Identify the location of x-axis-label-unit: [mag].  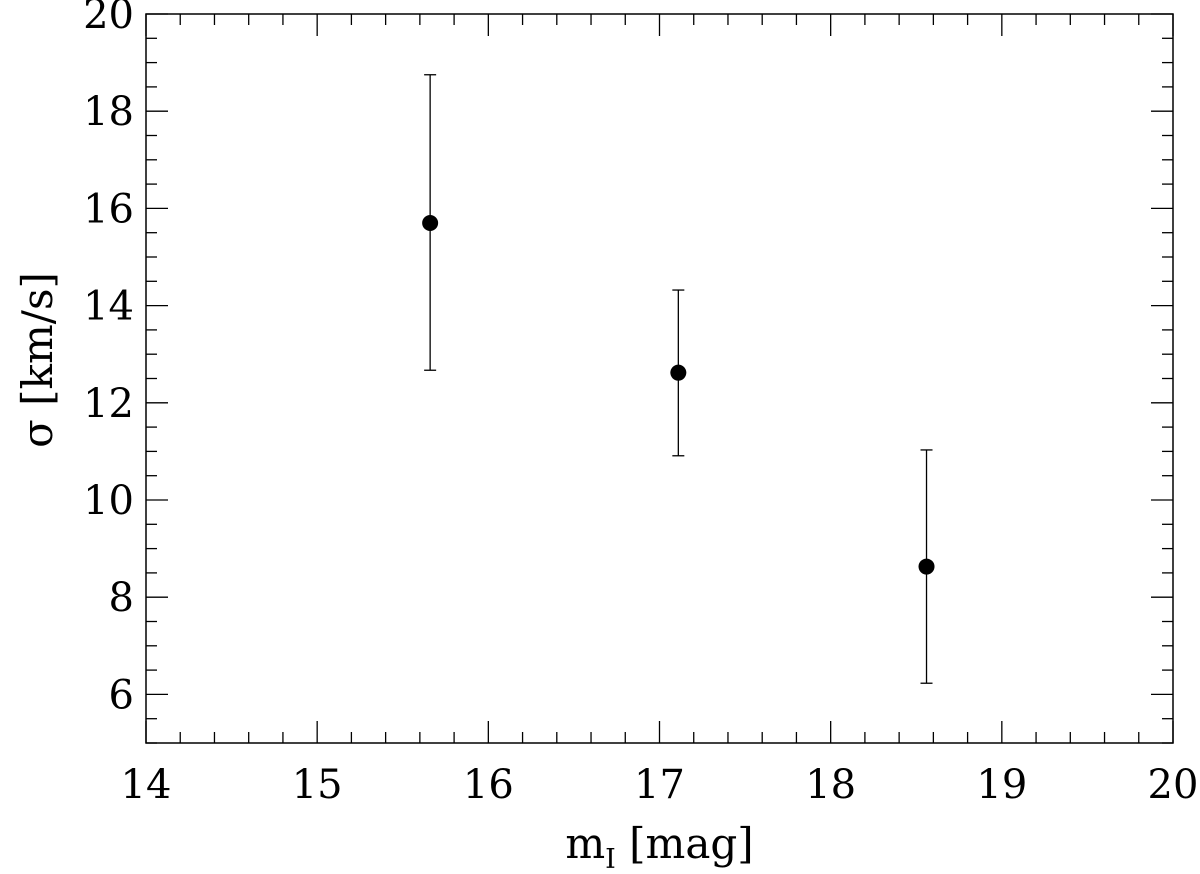
(685, 843).